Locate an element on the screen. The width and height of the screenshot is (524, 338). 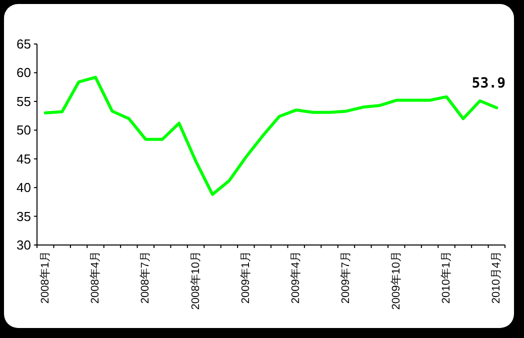
x-tick-label: 2010年1月 is located at coordinates (446, 277).